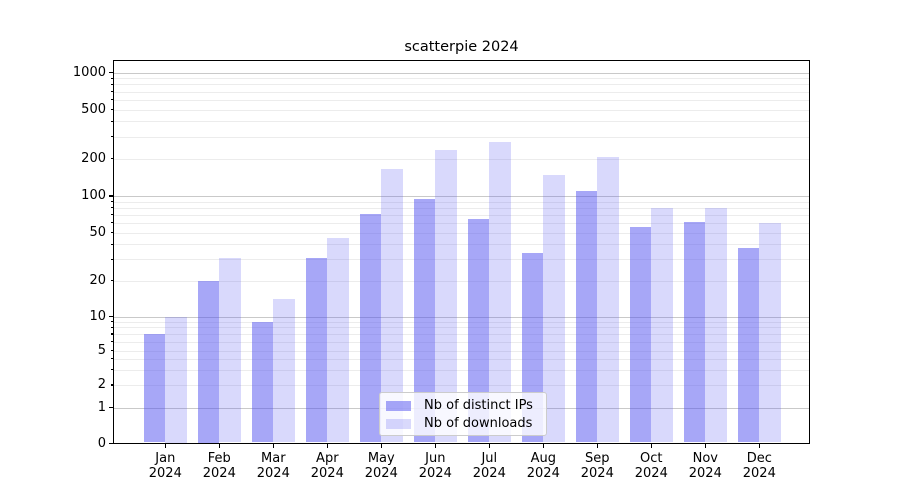 The width and height of the screenshot is (900, 500). Describe the element at coordinates (97, 232) in the screenshot. I see `y-tick-label: 50` at that location.